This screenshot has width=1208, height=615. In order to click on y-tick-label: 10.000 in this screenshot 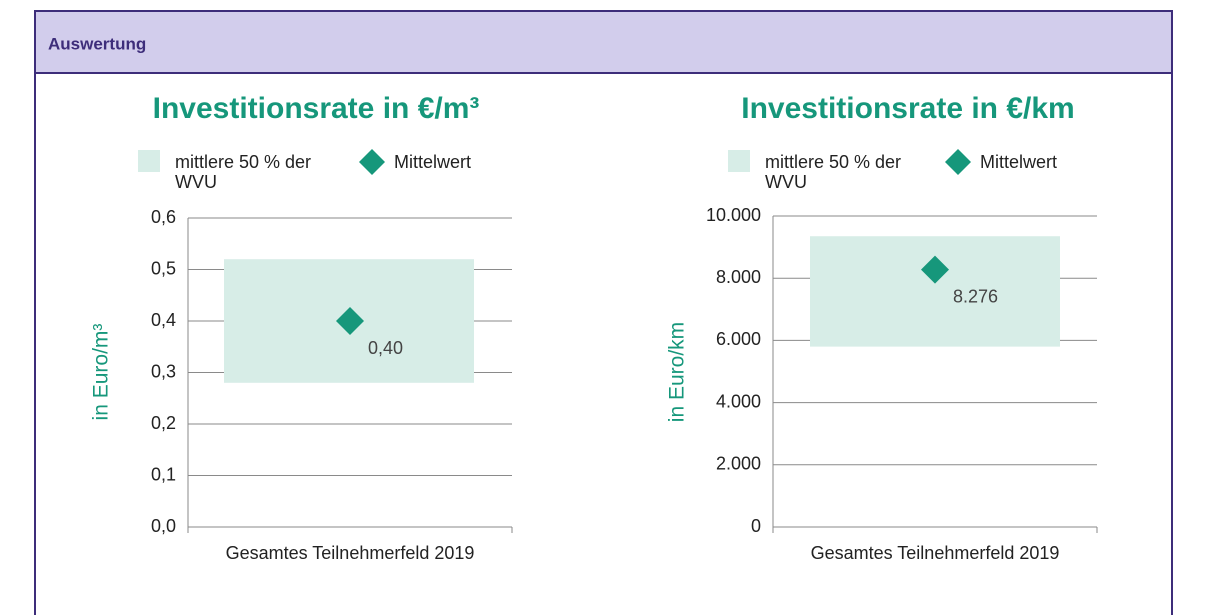, I will do `click(733, 215)`.